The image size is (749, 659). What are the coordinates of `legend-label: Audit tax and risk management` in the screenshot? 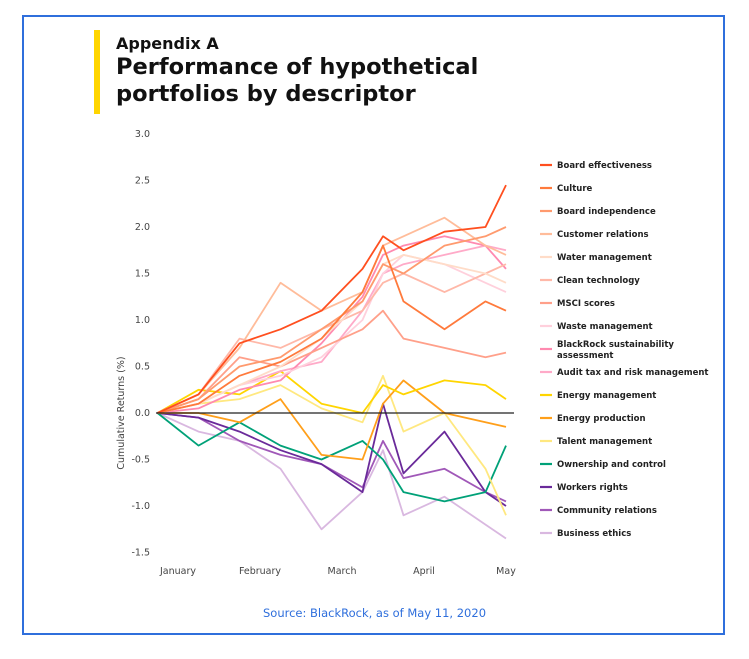 It's located at (632, 373).